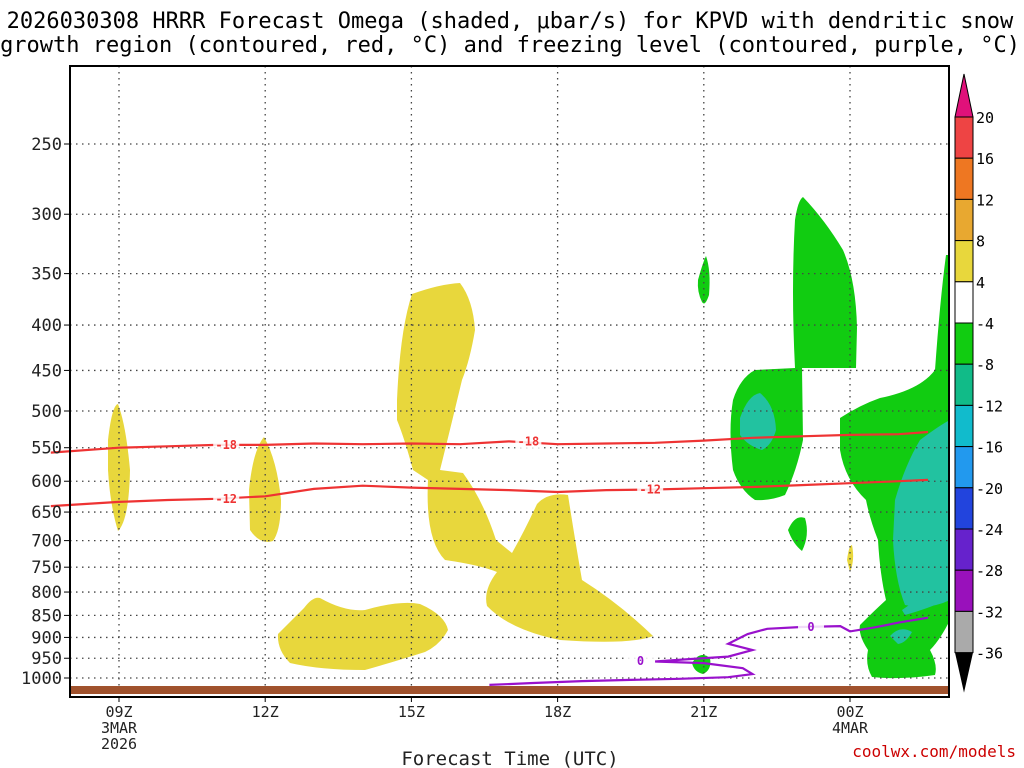  What do you see at coordinates (985, 365) in the screenshot?
I see `colorbar-label--8: -8` at bounding box center [985, 365].